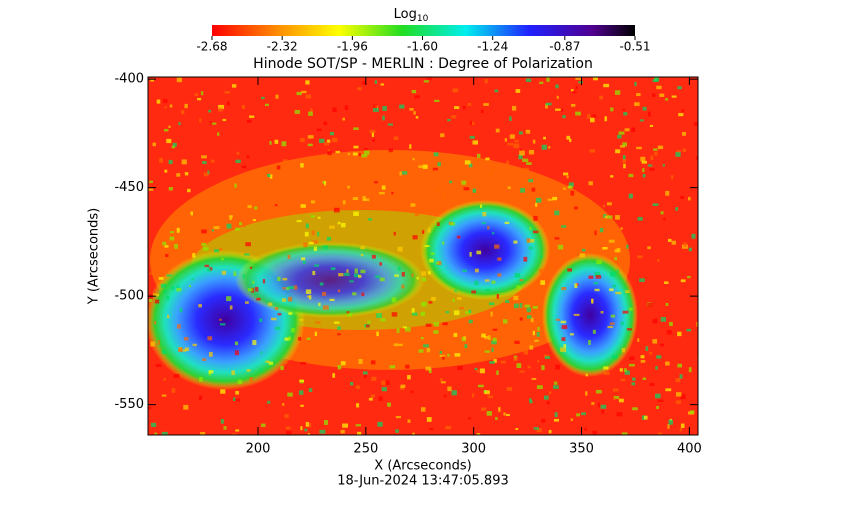 The height and width of the screenshot is (516, 846). What do you see at coordinates (129, 296) in the screenshot?
I see `y-tick-label: -500` at bounding box center [129, 296].